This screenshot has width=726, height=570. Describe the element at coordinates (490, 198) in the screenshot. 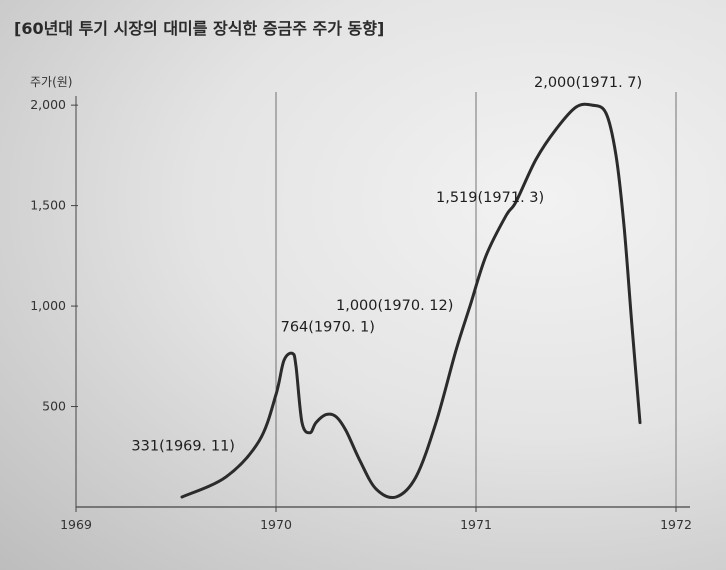

I see `data-label: 1,519(1971. 3)` at that location.